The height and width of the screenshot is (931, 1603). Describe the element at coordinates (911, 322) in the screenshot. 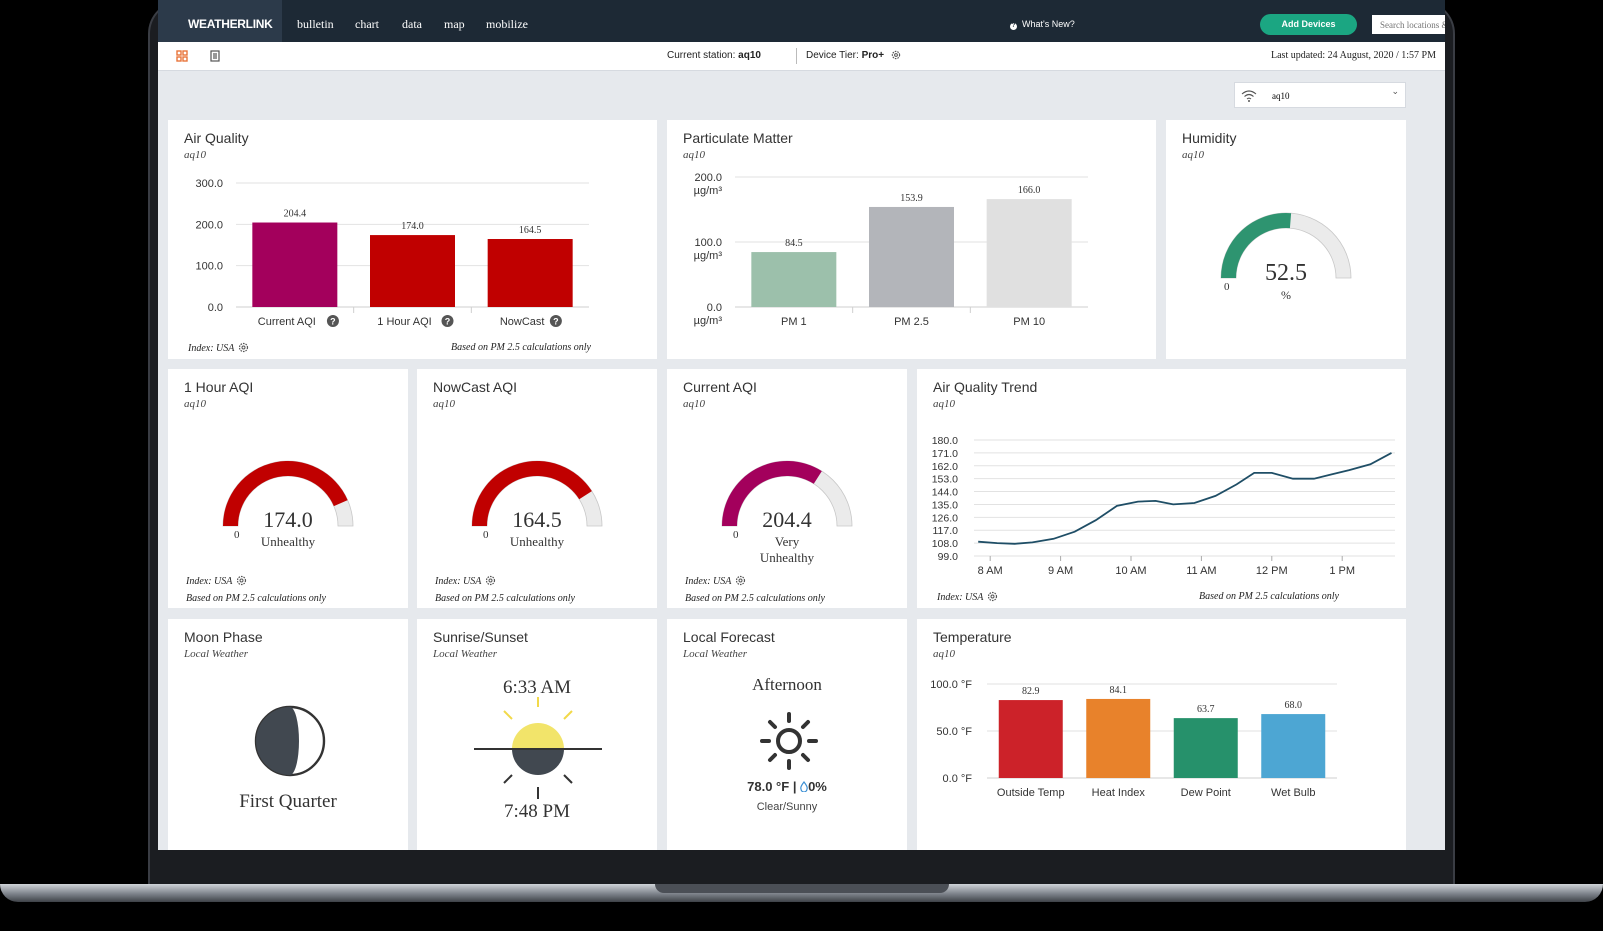

I see `x-category-label: PM 2.5` at that location.